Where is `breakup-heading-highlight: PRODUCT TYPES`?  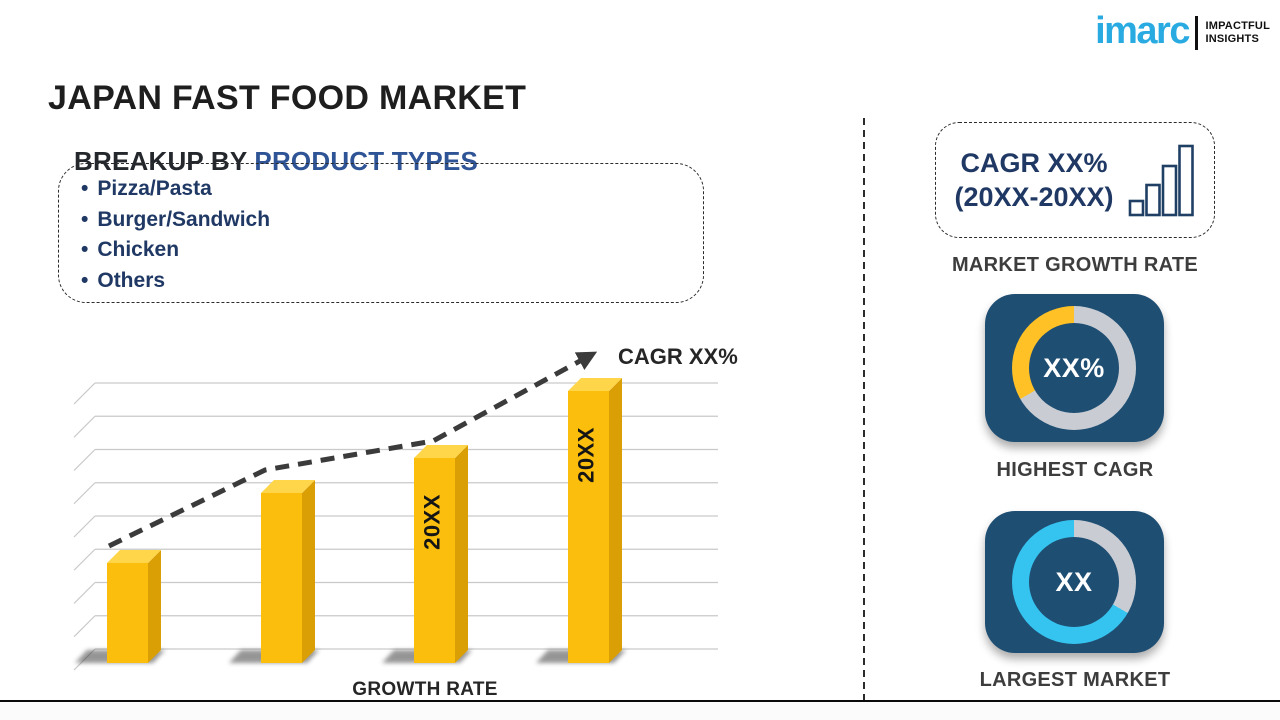 breakup-heading-highlight: PRODUCT TYPES is located at coordinates (366, 160).